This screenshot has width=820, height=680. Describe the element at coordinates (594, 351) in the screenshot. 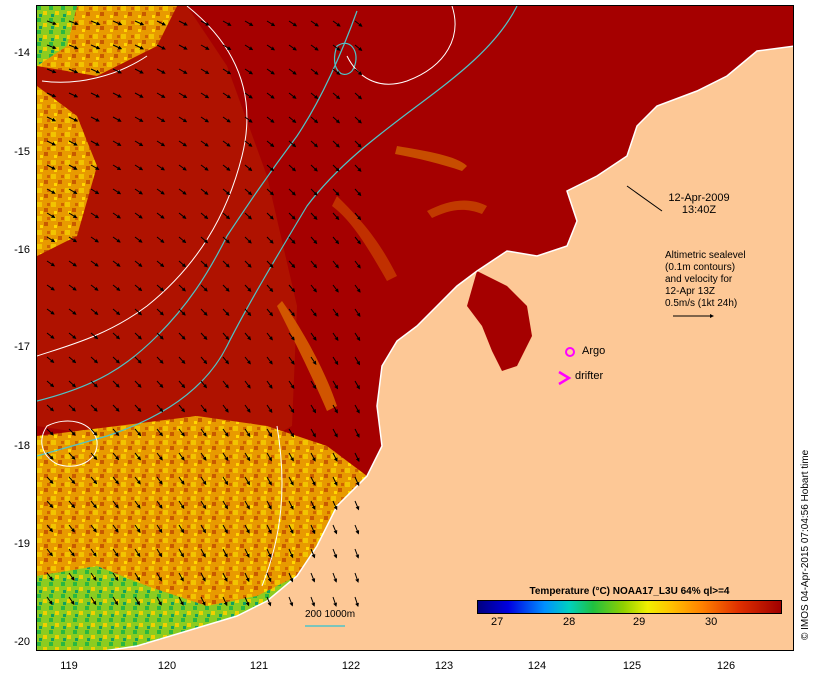

I see `argo-label: Argo` at that location.